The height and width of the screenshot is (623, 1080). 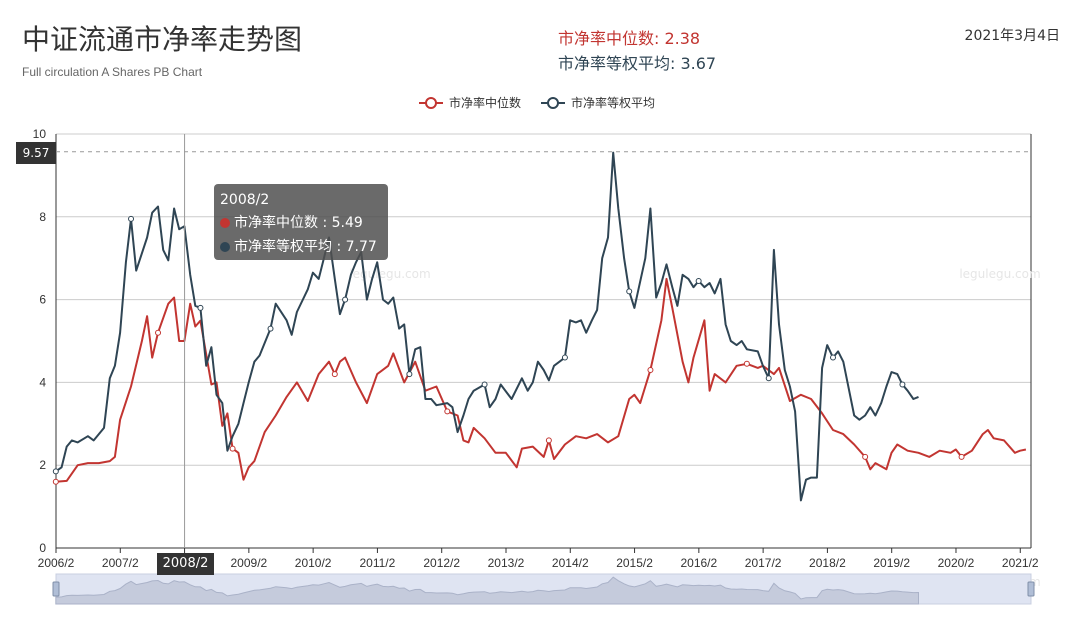 I want to click on tooltip-title: 2008/2, so click(x=245, y=200).